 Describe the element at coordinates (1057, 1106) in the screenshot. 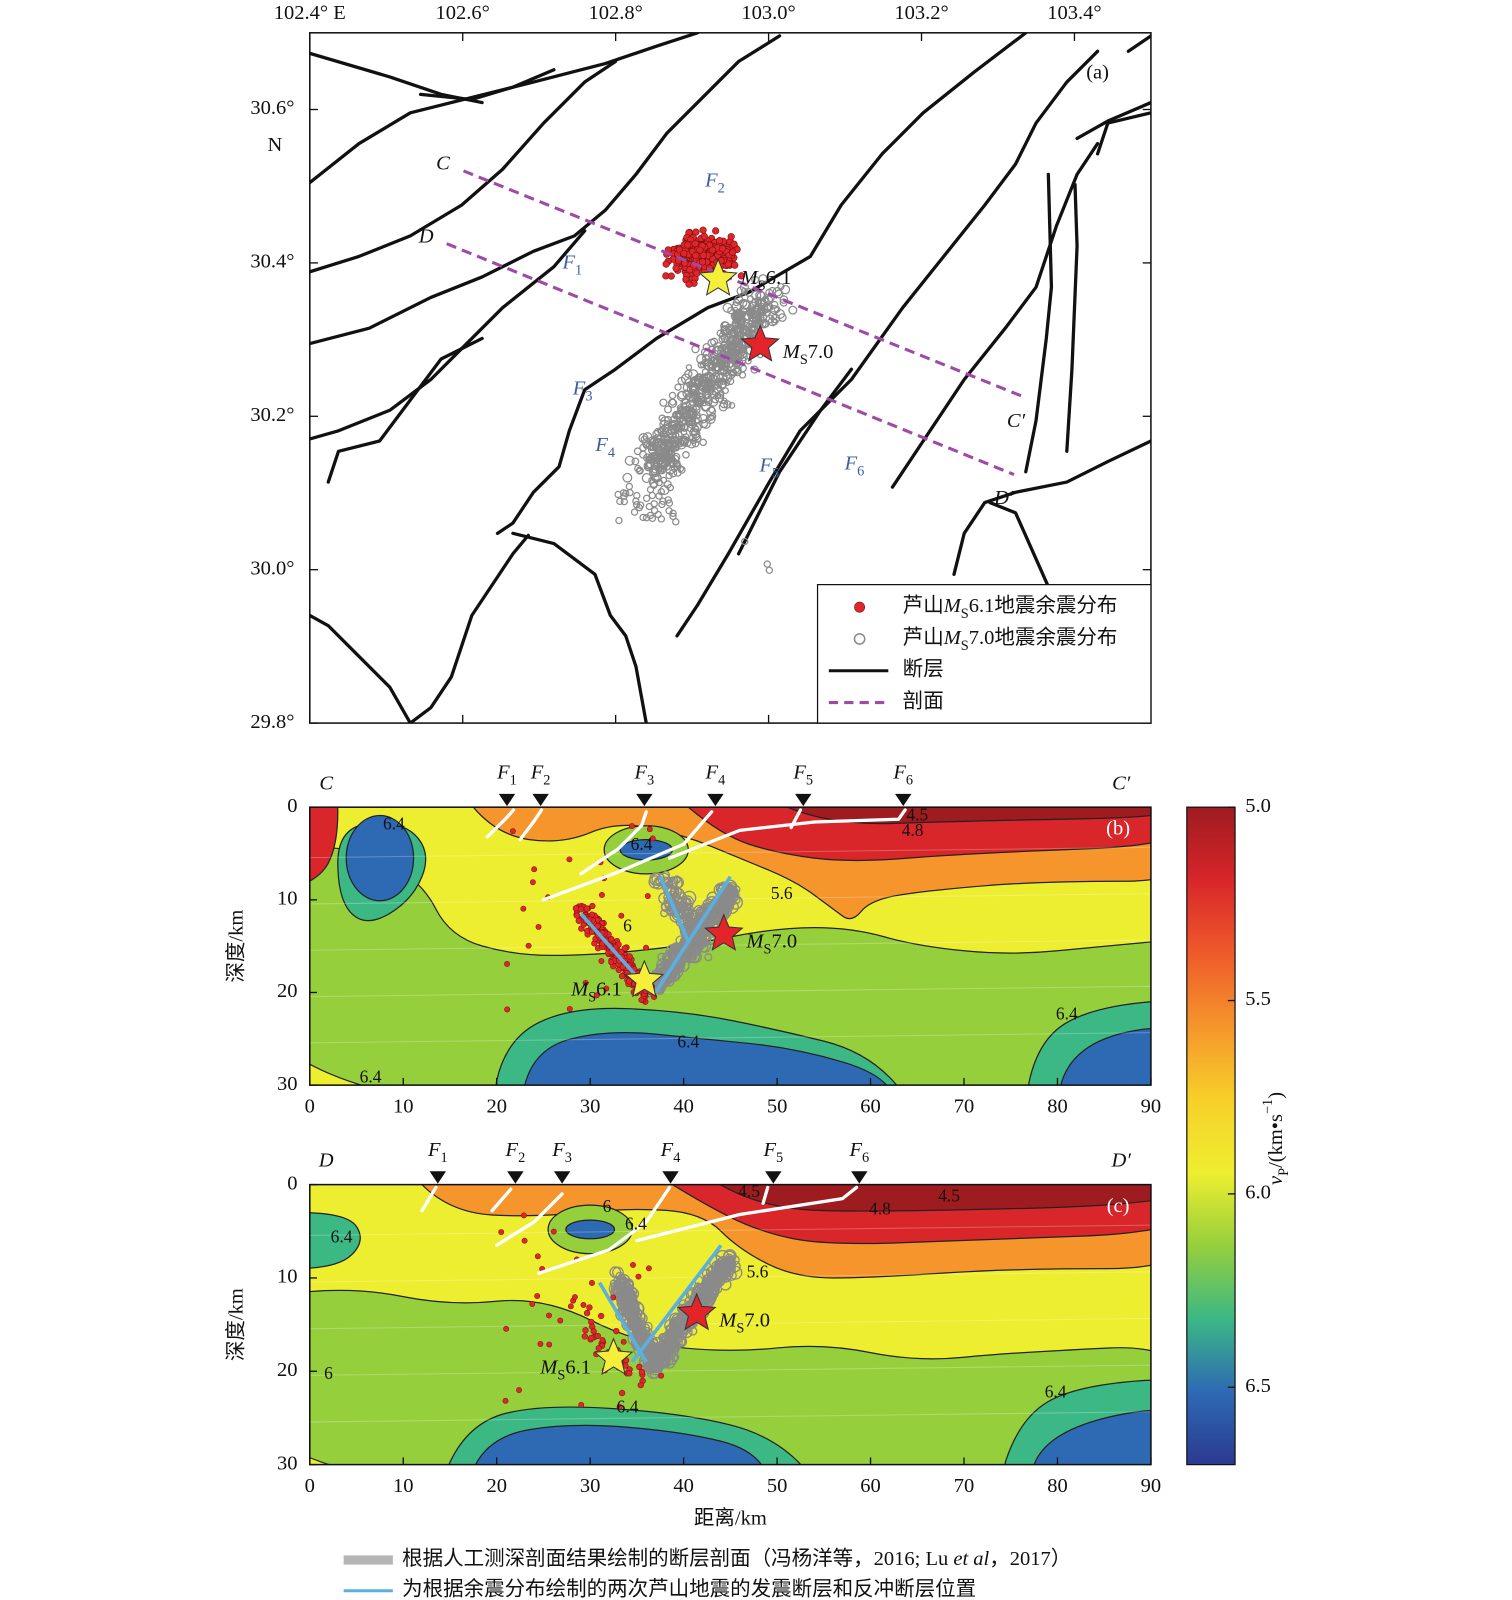

I see `x-tick-label: 80` at that location.